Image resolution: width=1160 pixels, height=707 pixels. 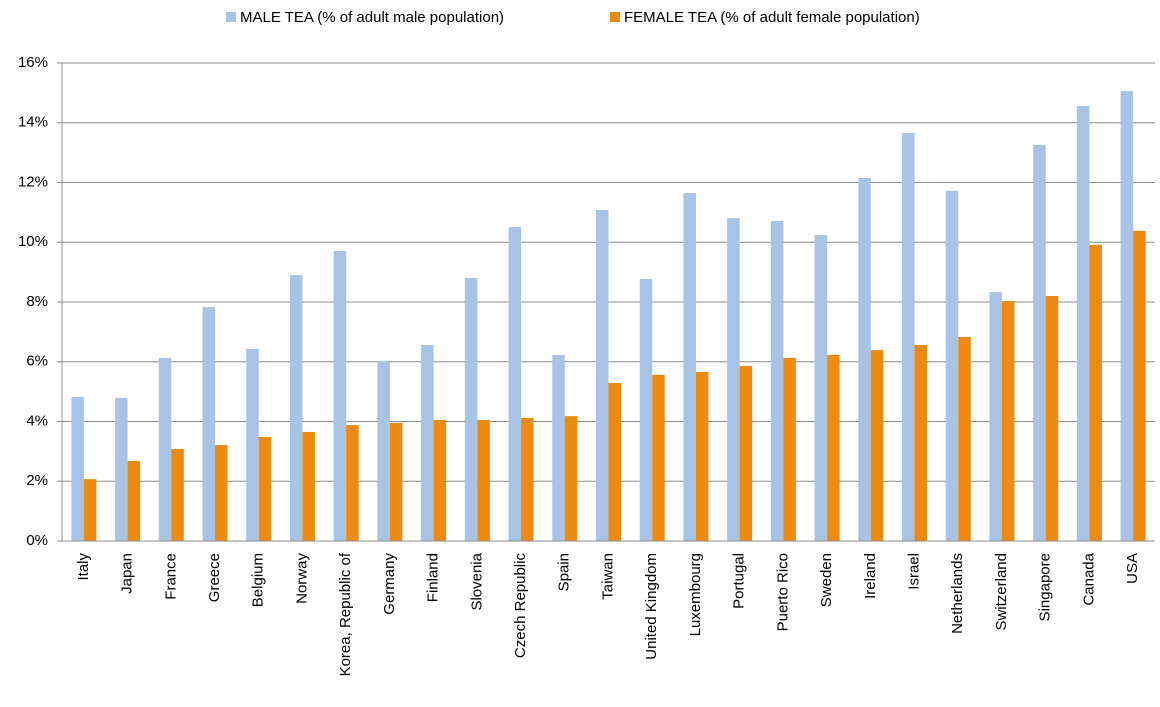 I want to click on x-tick-label: Puerto Rico, so click(x=782, y=592).